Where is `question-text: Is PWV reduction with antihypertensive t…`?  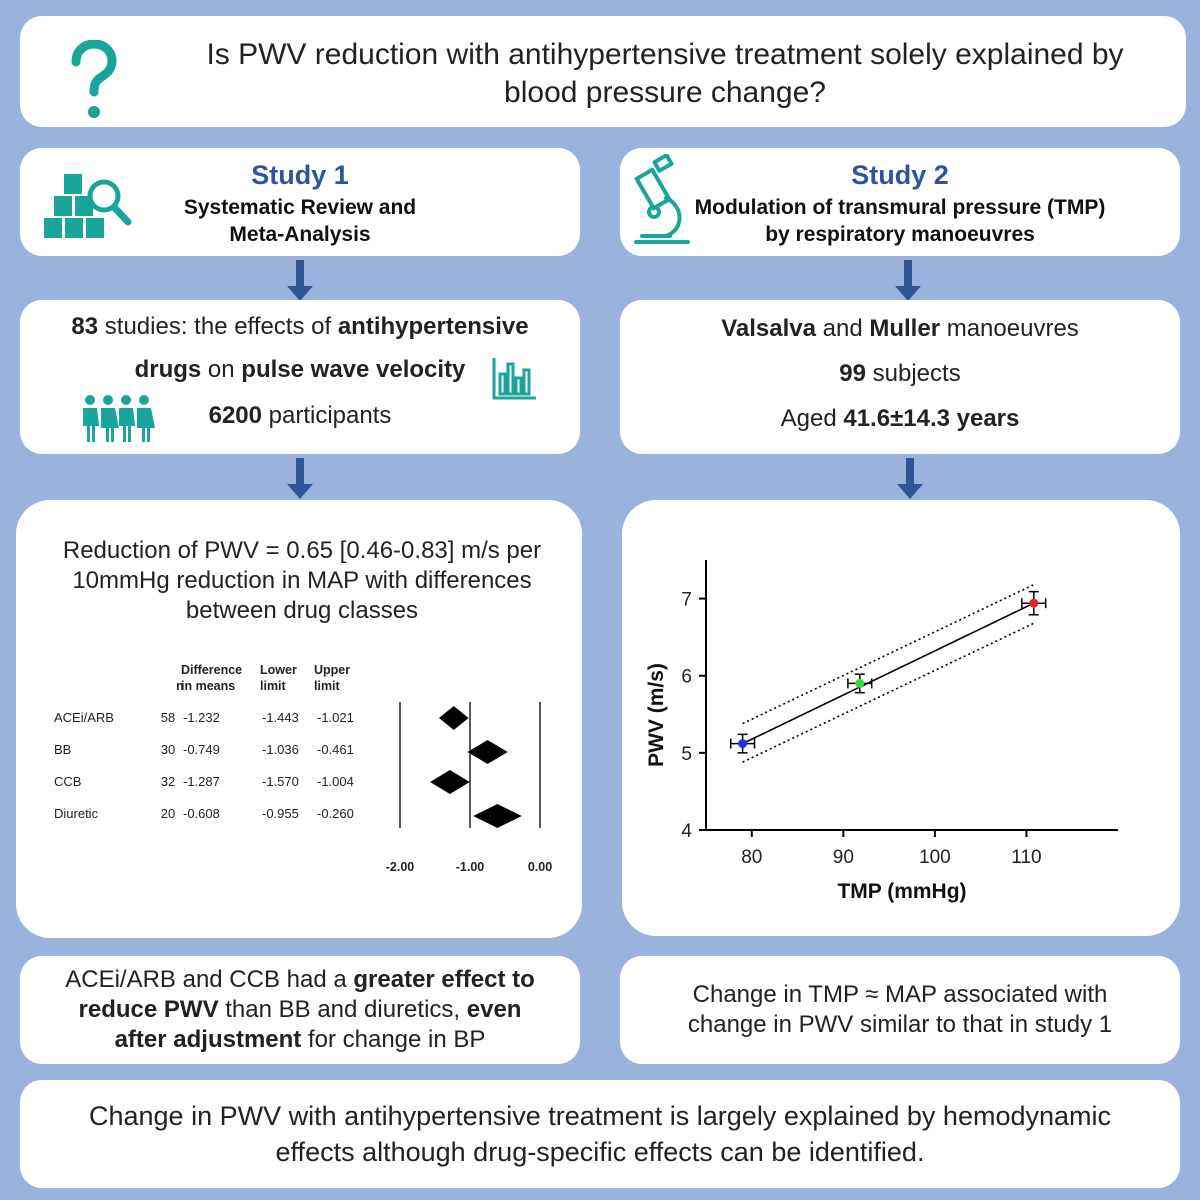 question-text: Is PWV reduction with antihypertensive t… is located at coordinates (665, 73).